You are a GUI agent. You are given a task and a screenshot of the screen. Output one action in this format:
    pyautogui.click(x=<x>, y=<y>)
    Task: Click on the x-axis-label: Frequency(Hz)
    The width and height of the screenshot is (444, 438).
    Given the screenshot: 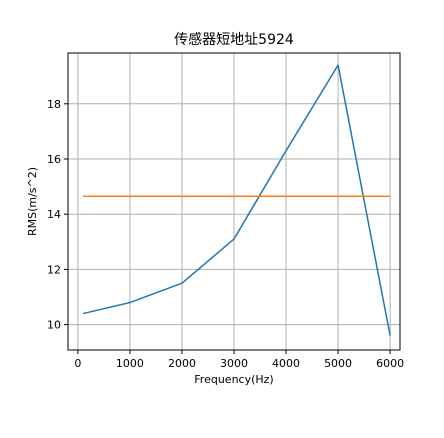 What is the action you would take?
    pyautogui.click(x=233, y=379)
    